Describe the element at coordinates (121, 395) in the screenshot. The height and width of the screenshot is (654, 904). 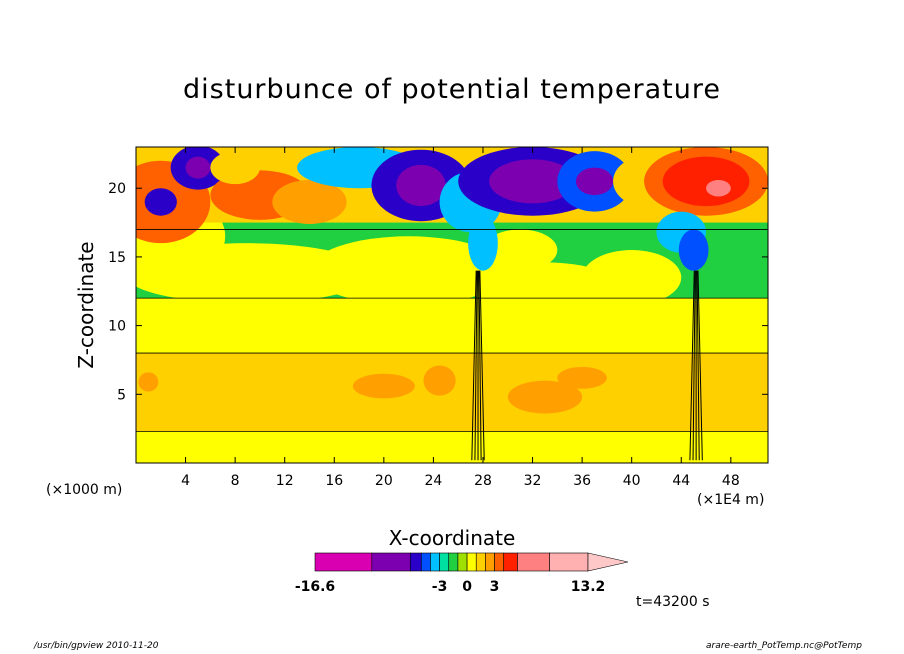
I see `y-tick-label: 5` at that location.